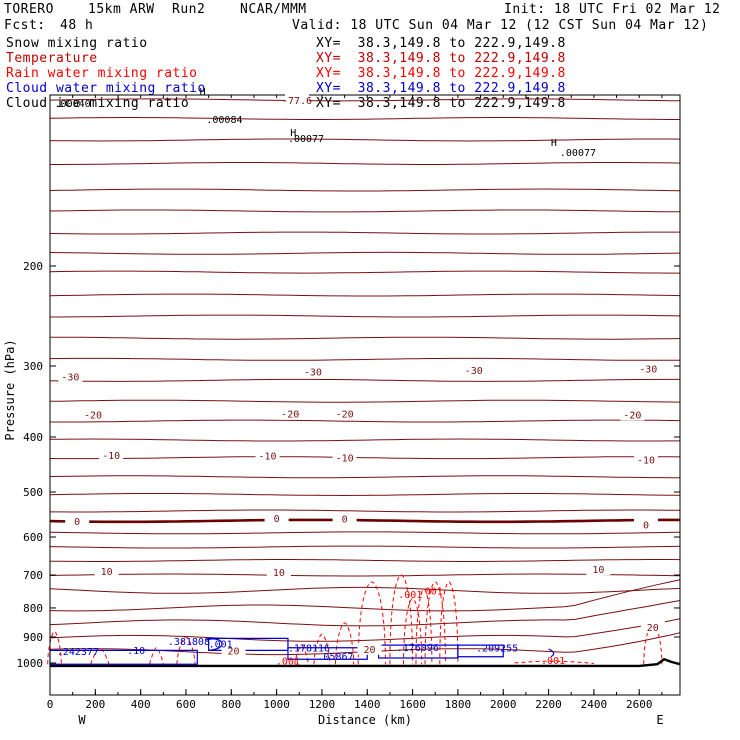 This screenshot has height=740, width=740. Describe the element at coordinates (33, 437) in the screenshot. I see `y-tick-label: 400` at that location.